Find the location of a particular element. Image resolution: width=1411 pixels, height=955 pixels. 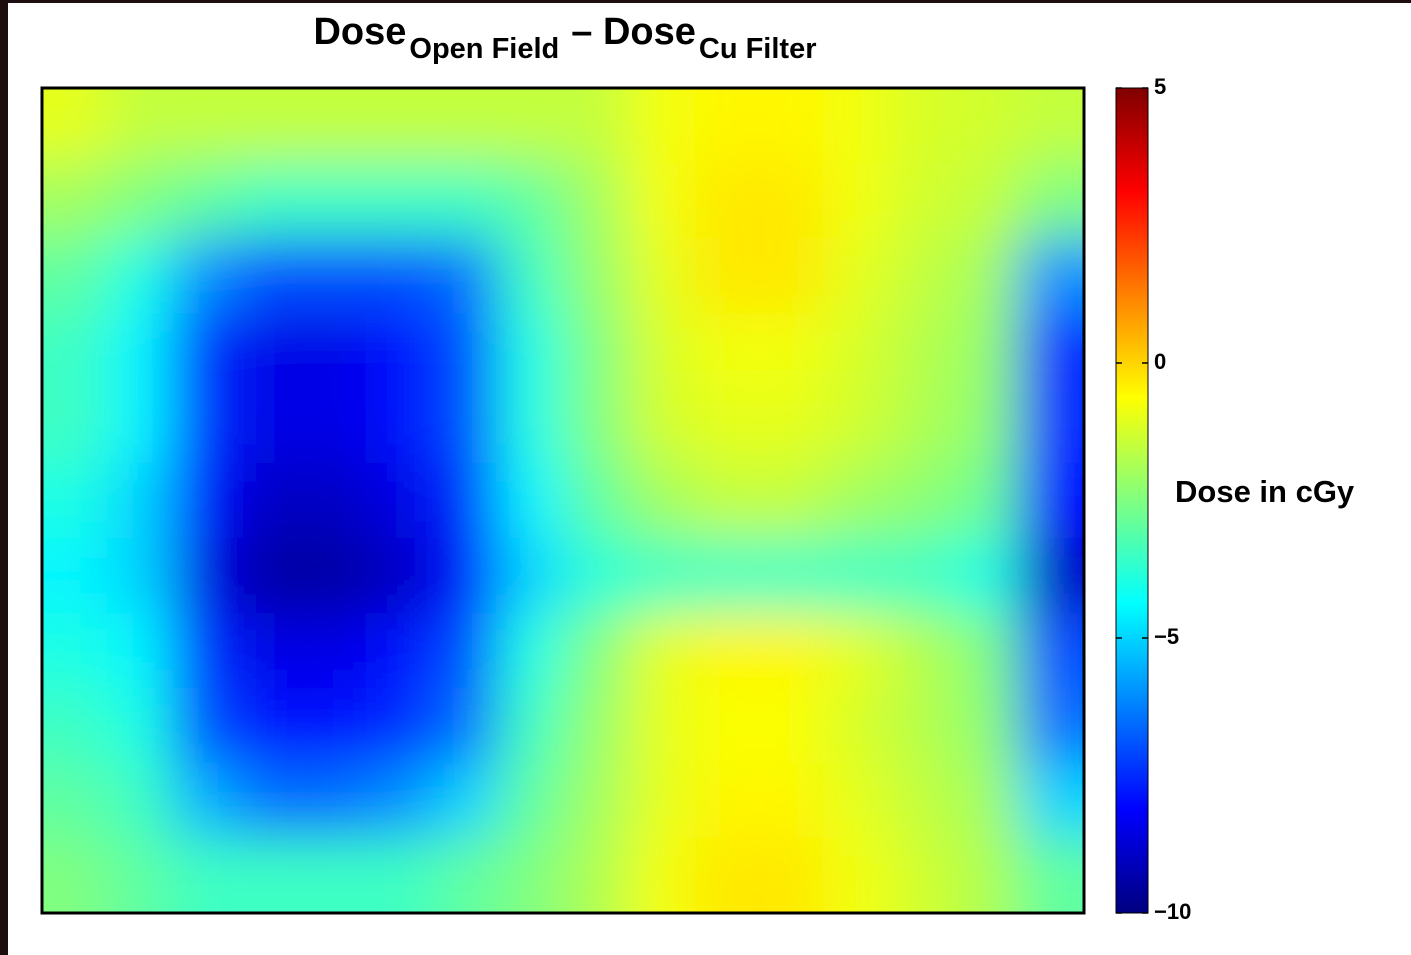

title-part: – Dose is located at coordinates (633, 32).